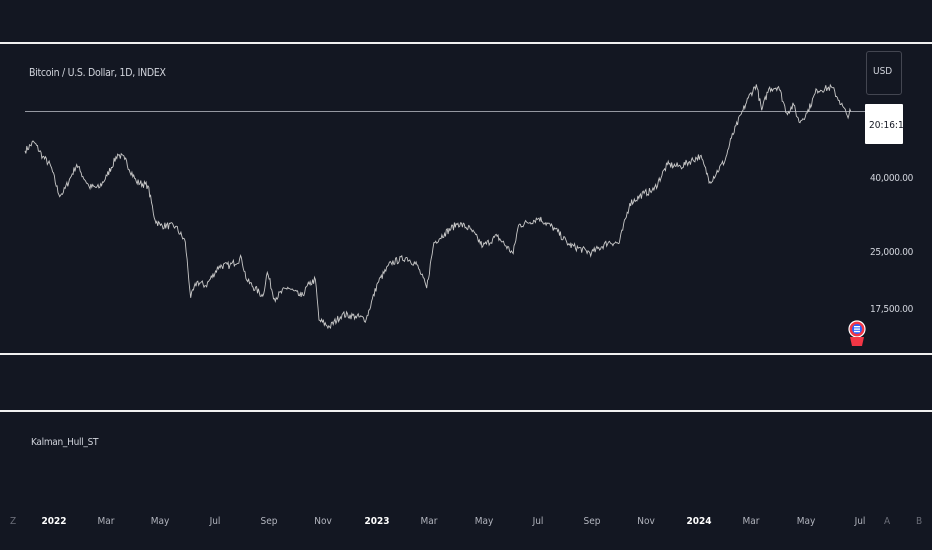 The height and width of the screenshot is (550, 932). Describe the element at coordinates (97, 73) in the screenshot. I see `symbol-title: Bitcoin / U.S. Dollar, 1D, INDEX` at that location.